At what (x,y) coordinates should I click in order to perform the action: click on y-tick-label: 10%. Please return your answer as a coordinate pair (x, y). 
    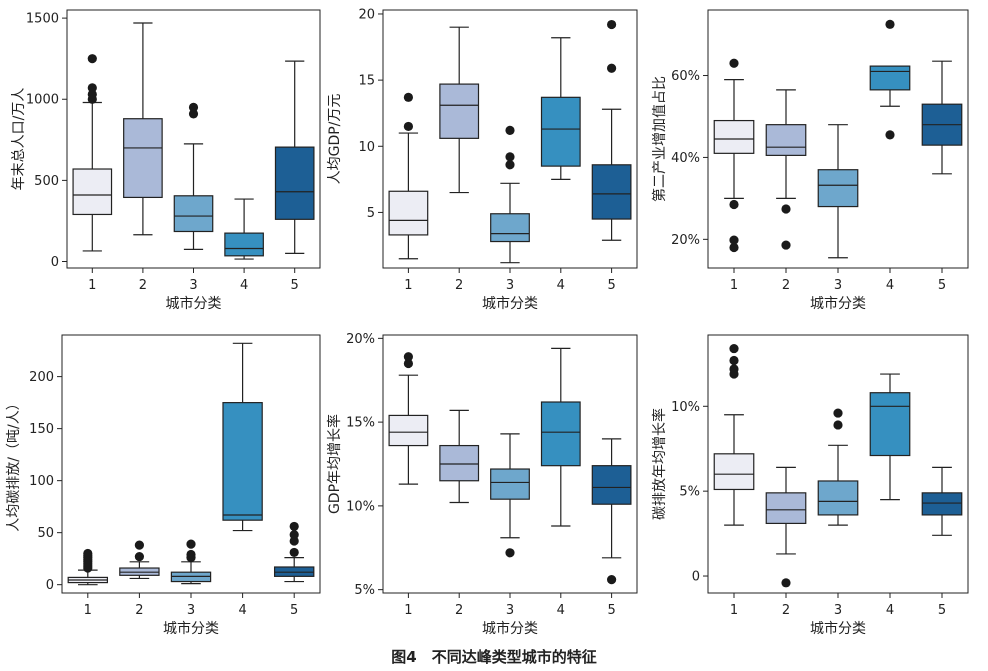
    Looking at the image, I should click on (685, 407).